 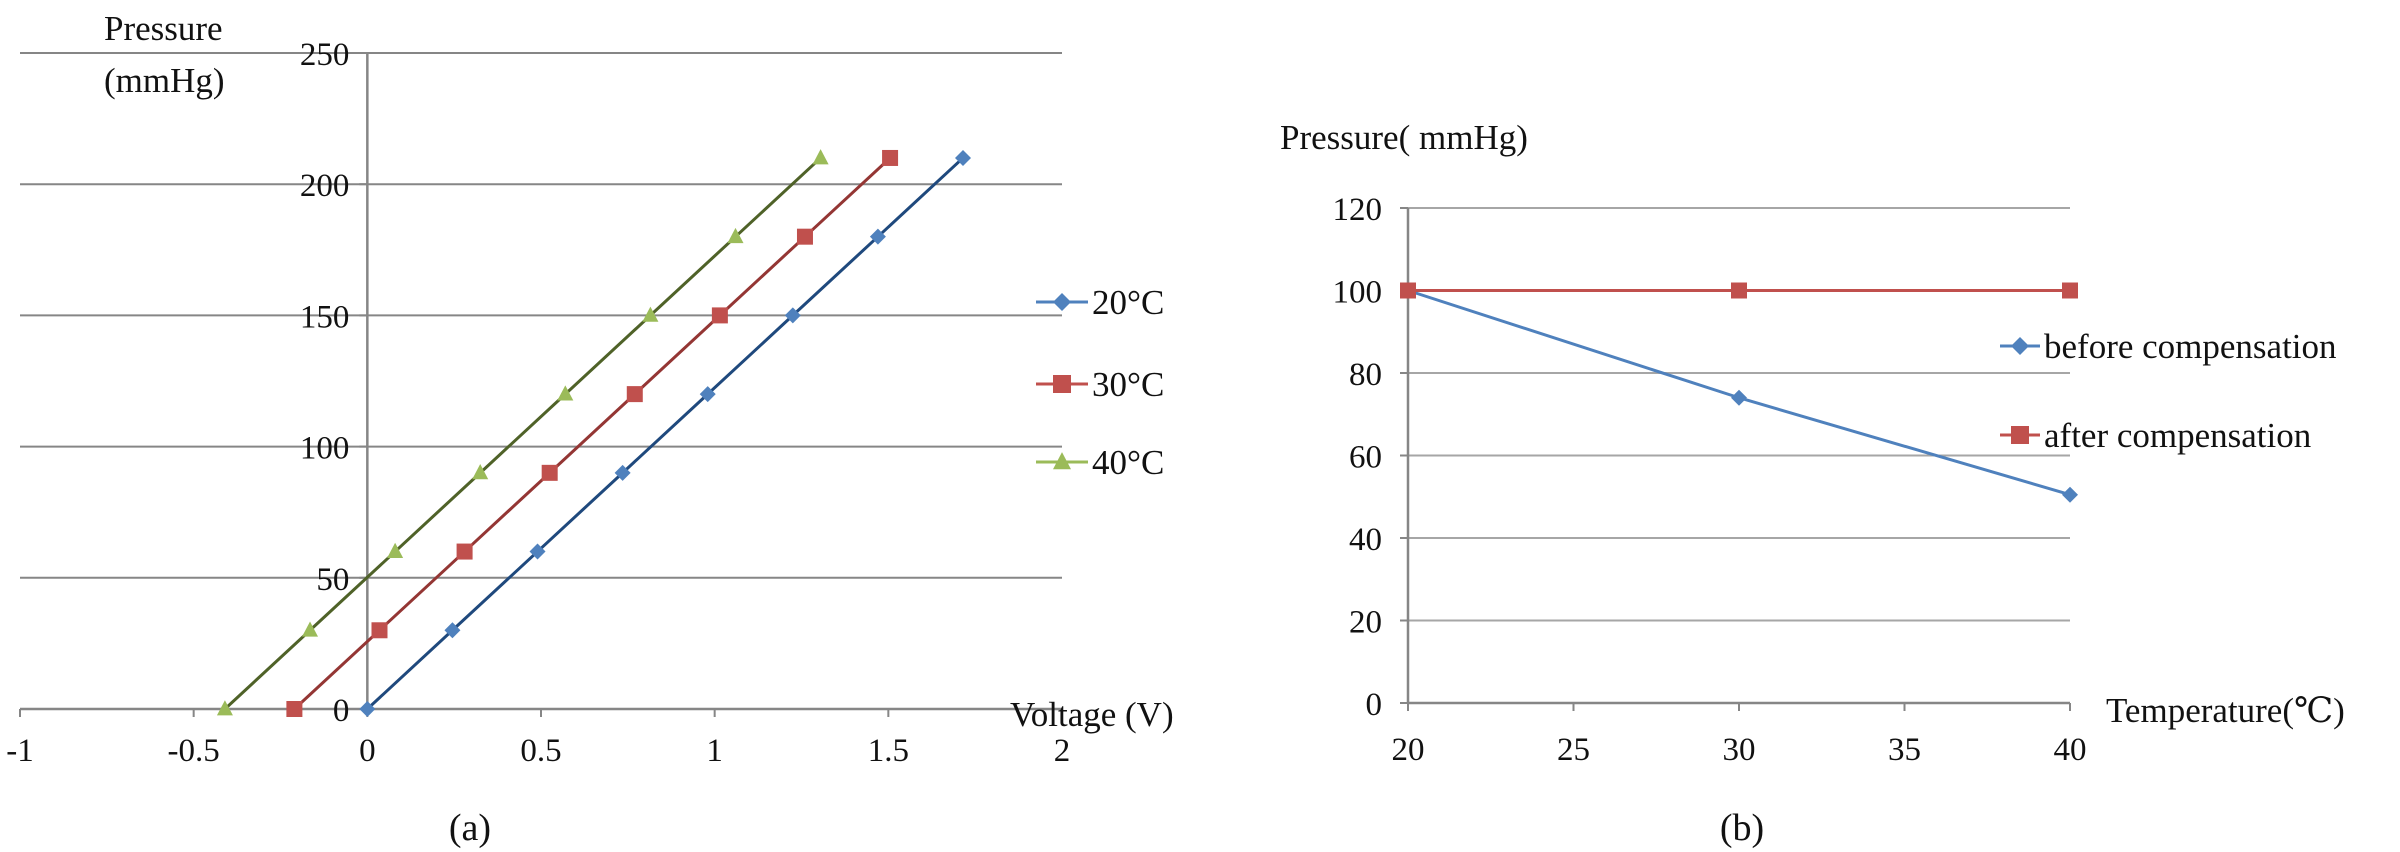 What do you see at coordinates (332, 580) in the screenshot?
I see `y-tick-label-a-1: 50` at bounding box center [332, 580].